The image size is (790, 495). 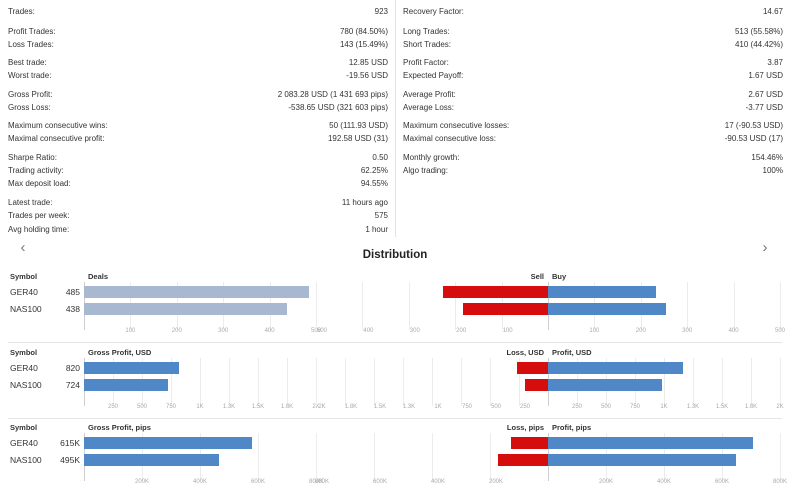 What do you see at coordinates (39, 215) in the screenshot?
I see `stat-label: Trades per week:` at bounding box center [39, 215].